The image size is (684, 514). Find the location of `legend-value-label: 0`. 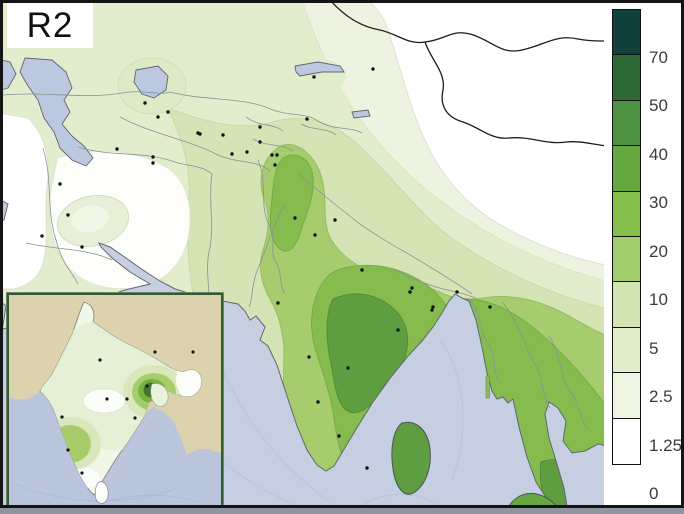

legend-value-label: 0 is located at coordinates (654, 493).